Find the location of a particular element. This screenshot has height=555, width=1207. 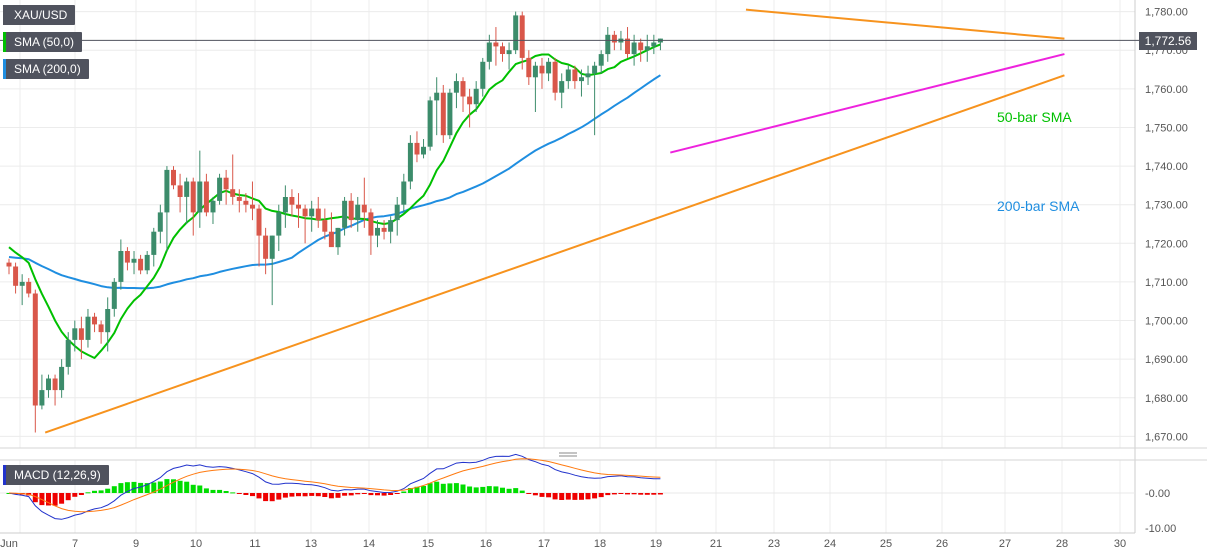

legend-sma200: SMA (200,0) is located at coordinates (46, 69).